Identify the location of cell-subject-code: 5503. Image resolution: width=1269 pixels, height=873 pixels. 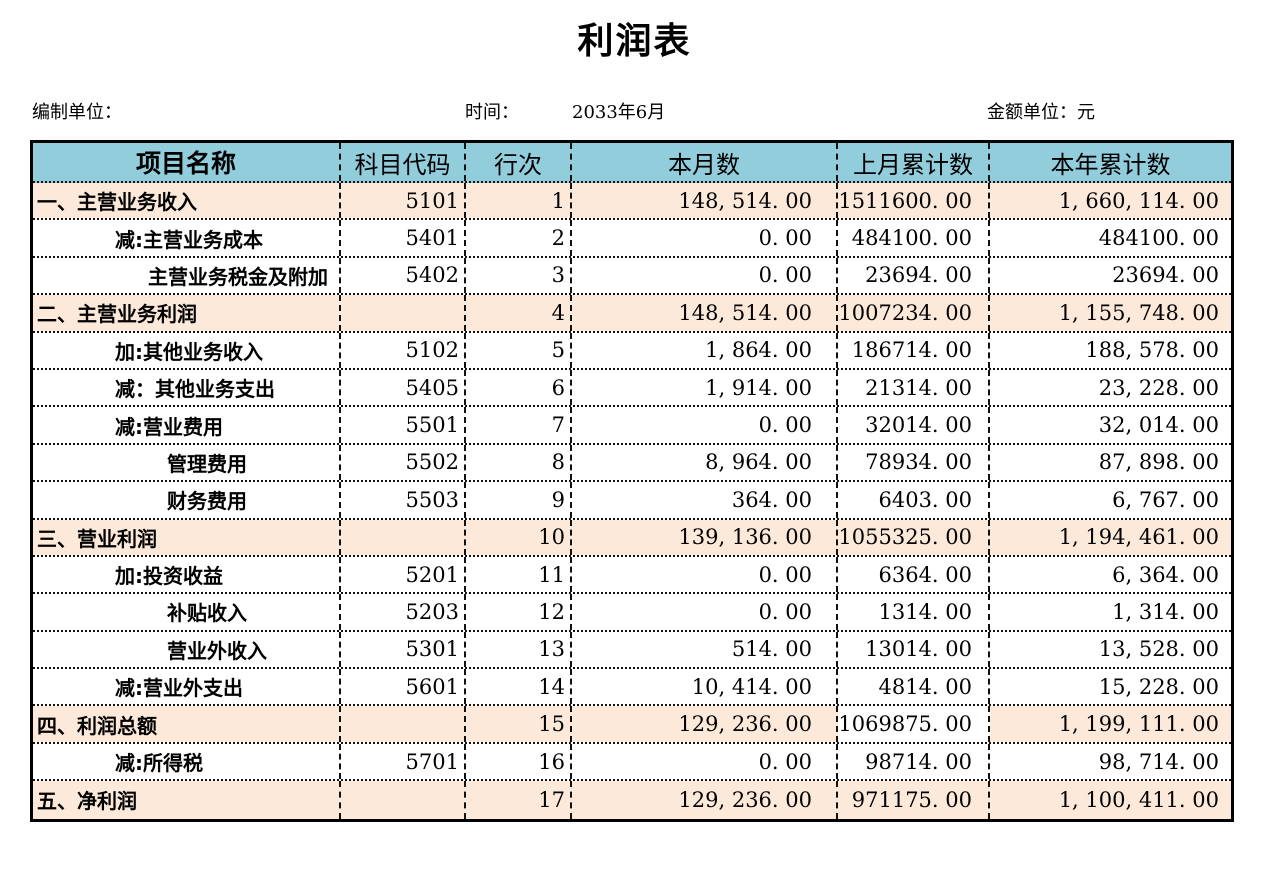
(403, 500).